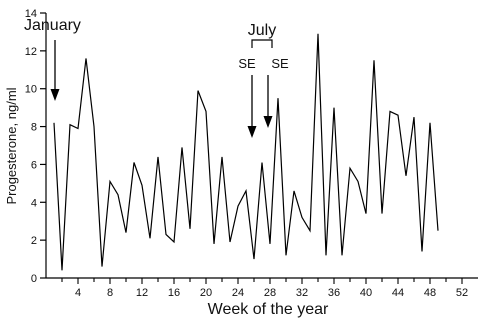 Image resolution: width=483 pixels, height=320 pixels. What do you see at coordinates (34, 128) in the screenshot?
I see `y-tick-label: 8` at bounding box center [34, 128].